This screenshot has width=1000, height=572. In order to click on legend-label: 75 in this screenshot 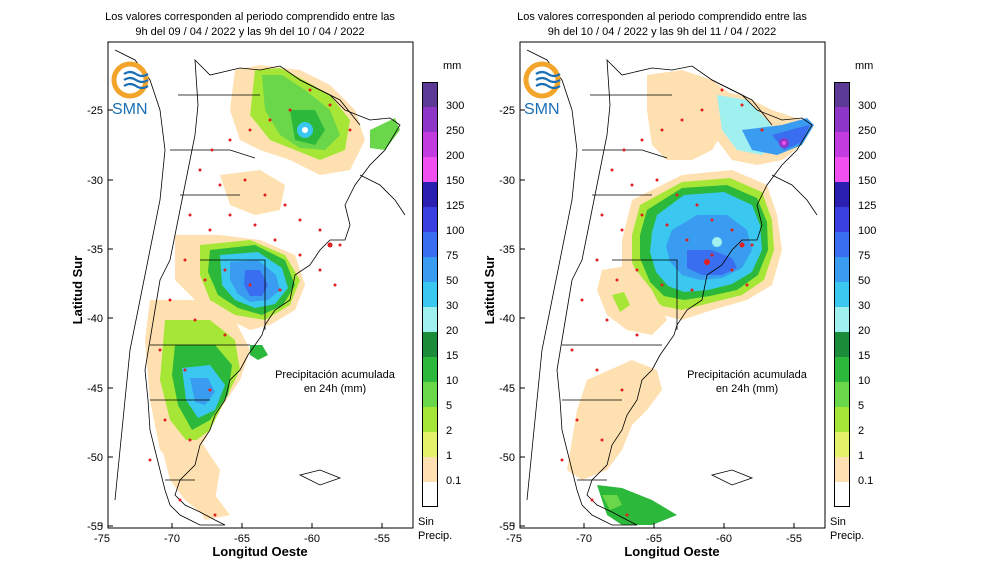, I will do `click(864, 256)`.